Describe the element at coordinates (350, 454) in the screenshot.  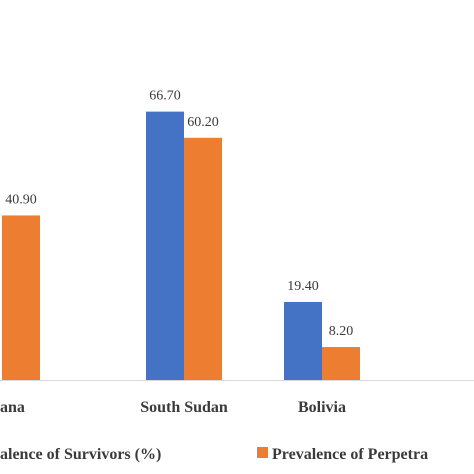
I see `legend-label-perpetrators: Prevalence of Perpetra` at that location.